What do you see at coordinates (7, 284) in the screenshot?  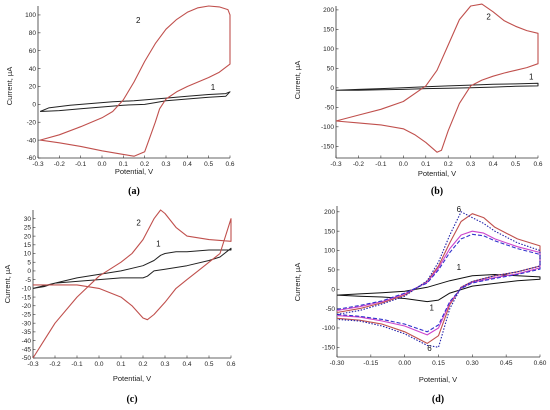 I see `y-axis-label-c: Current, µA` at bounding box center [7, 284].